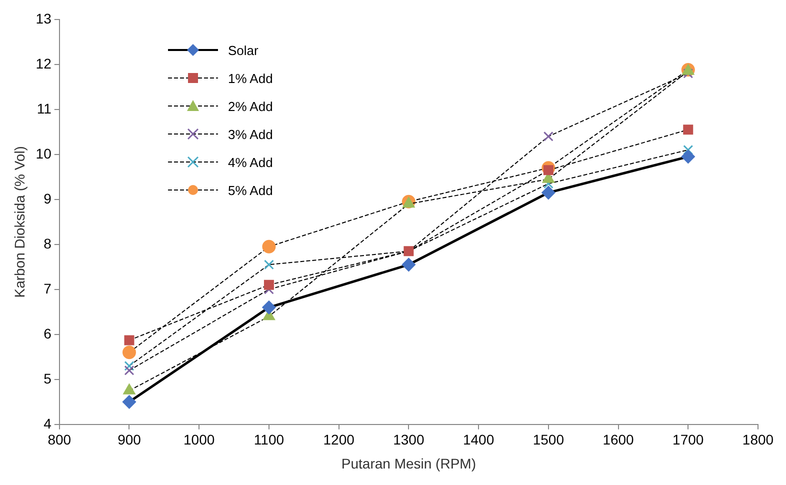 Image resolution: width=786 pixels, height=485 pixels. I want to click on y-tick-label: 10, so click(44, 153).